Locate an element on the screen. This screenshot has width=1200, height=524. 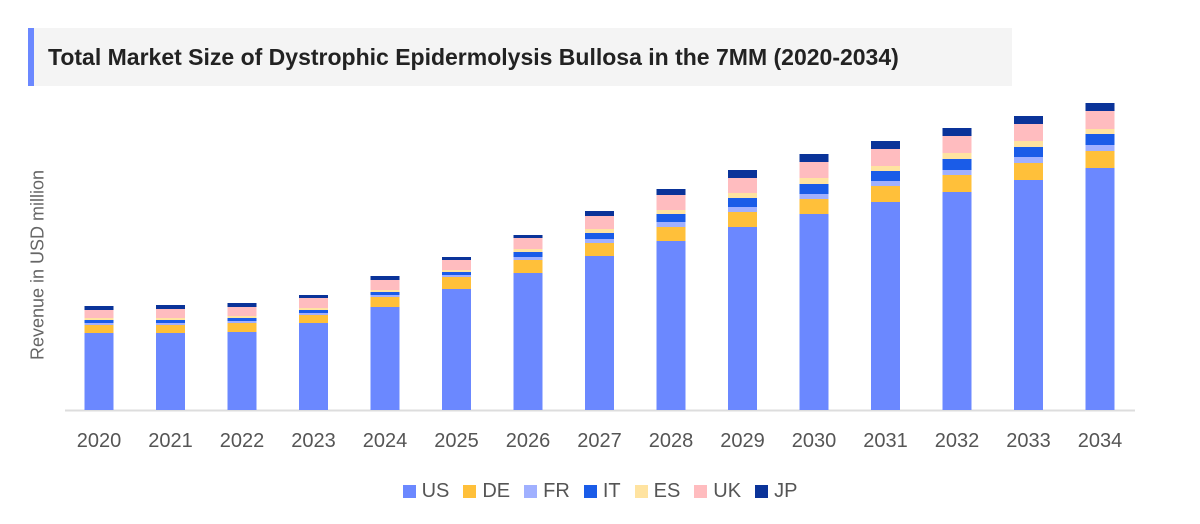
legend-item-de: DE is located at coordinates (486, 491).